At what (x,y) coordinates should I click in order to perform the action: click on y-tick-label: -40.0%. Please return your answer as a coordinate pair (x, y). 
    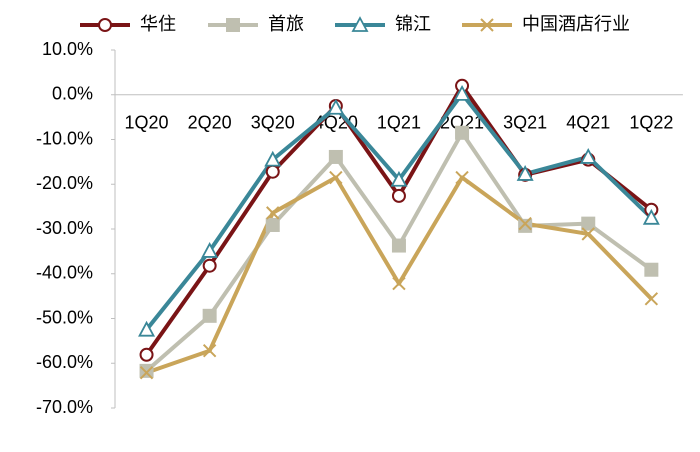
    Looking at the image, I should click on (64, 273).